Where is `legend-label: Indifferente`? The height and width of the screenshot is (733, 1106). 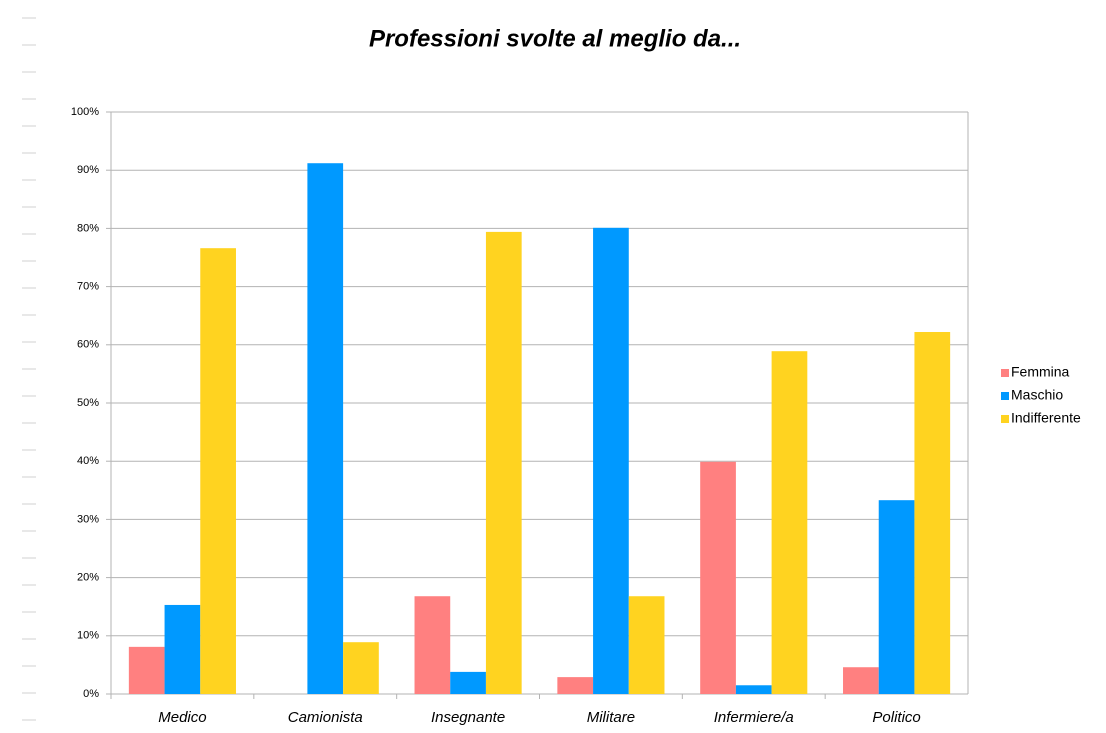 legend-label: Indifferente is located at coordinates (1046, 418).